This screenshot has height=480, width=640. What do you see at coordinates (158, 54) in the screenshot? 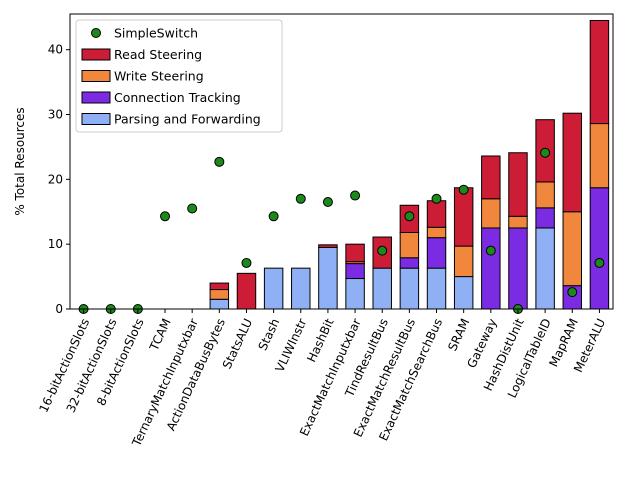
I see `legend-label: Read Steering` at bounding box center [158, 54].